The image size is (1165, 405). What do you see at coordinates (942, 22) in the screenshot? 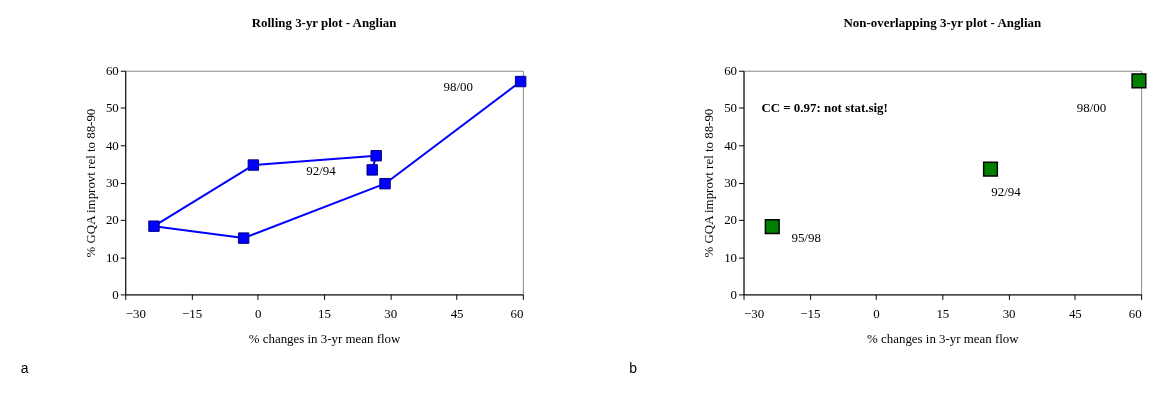
I see `chart-title: Non-overlapping 3-yr plot - Anglian` at bounding box center [942, 22].